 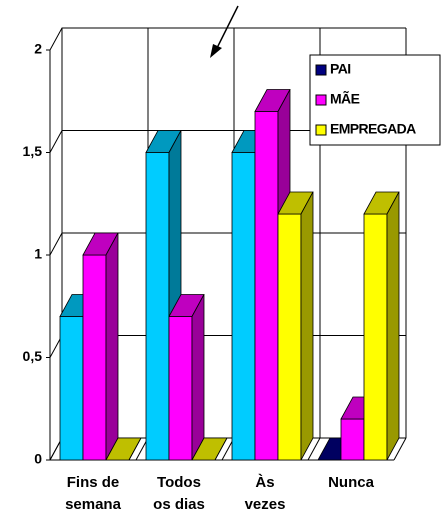 What do you see at coordinates (216, 51) in the screenshot?
I see `arrow-head` at bounding box center [216, 51].